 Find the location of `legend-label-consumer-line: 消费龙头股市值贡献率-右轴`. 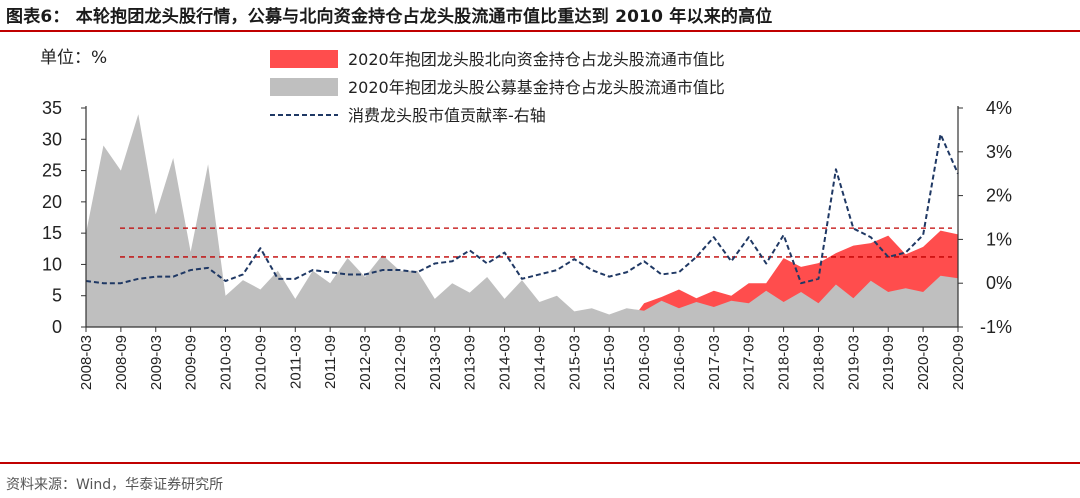

legend-label-consumer-line: 消费龙头股市值贡献率-右轴 is located at coordinates (447, 115).